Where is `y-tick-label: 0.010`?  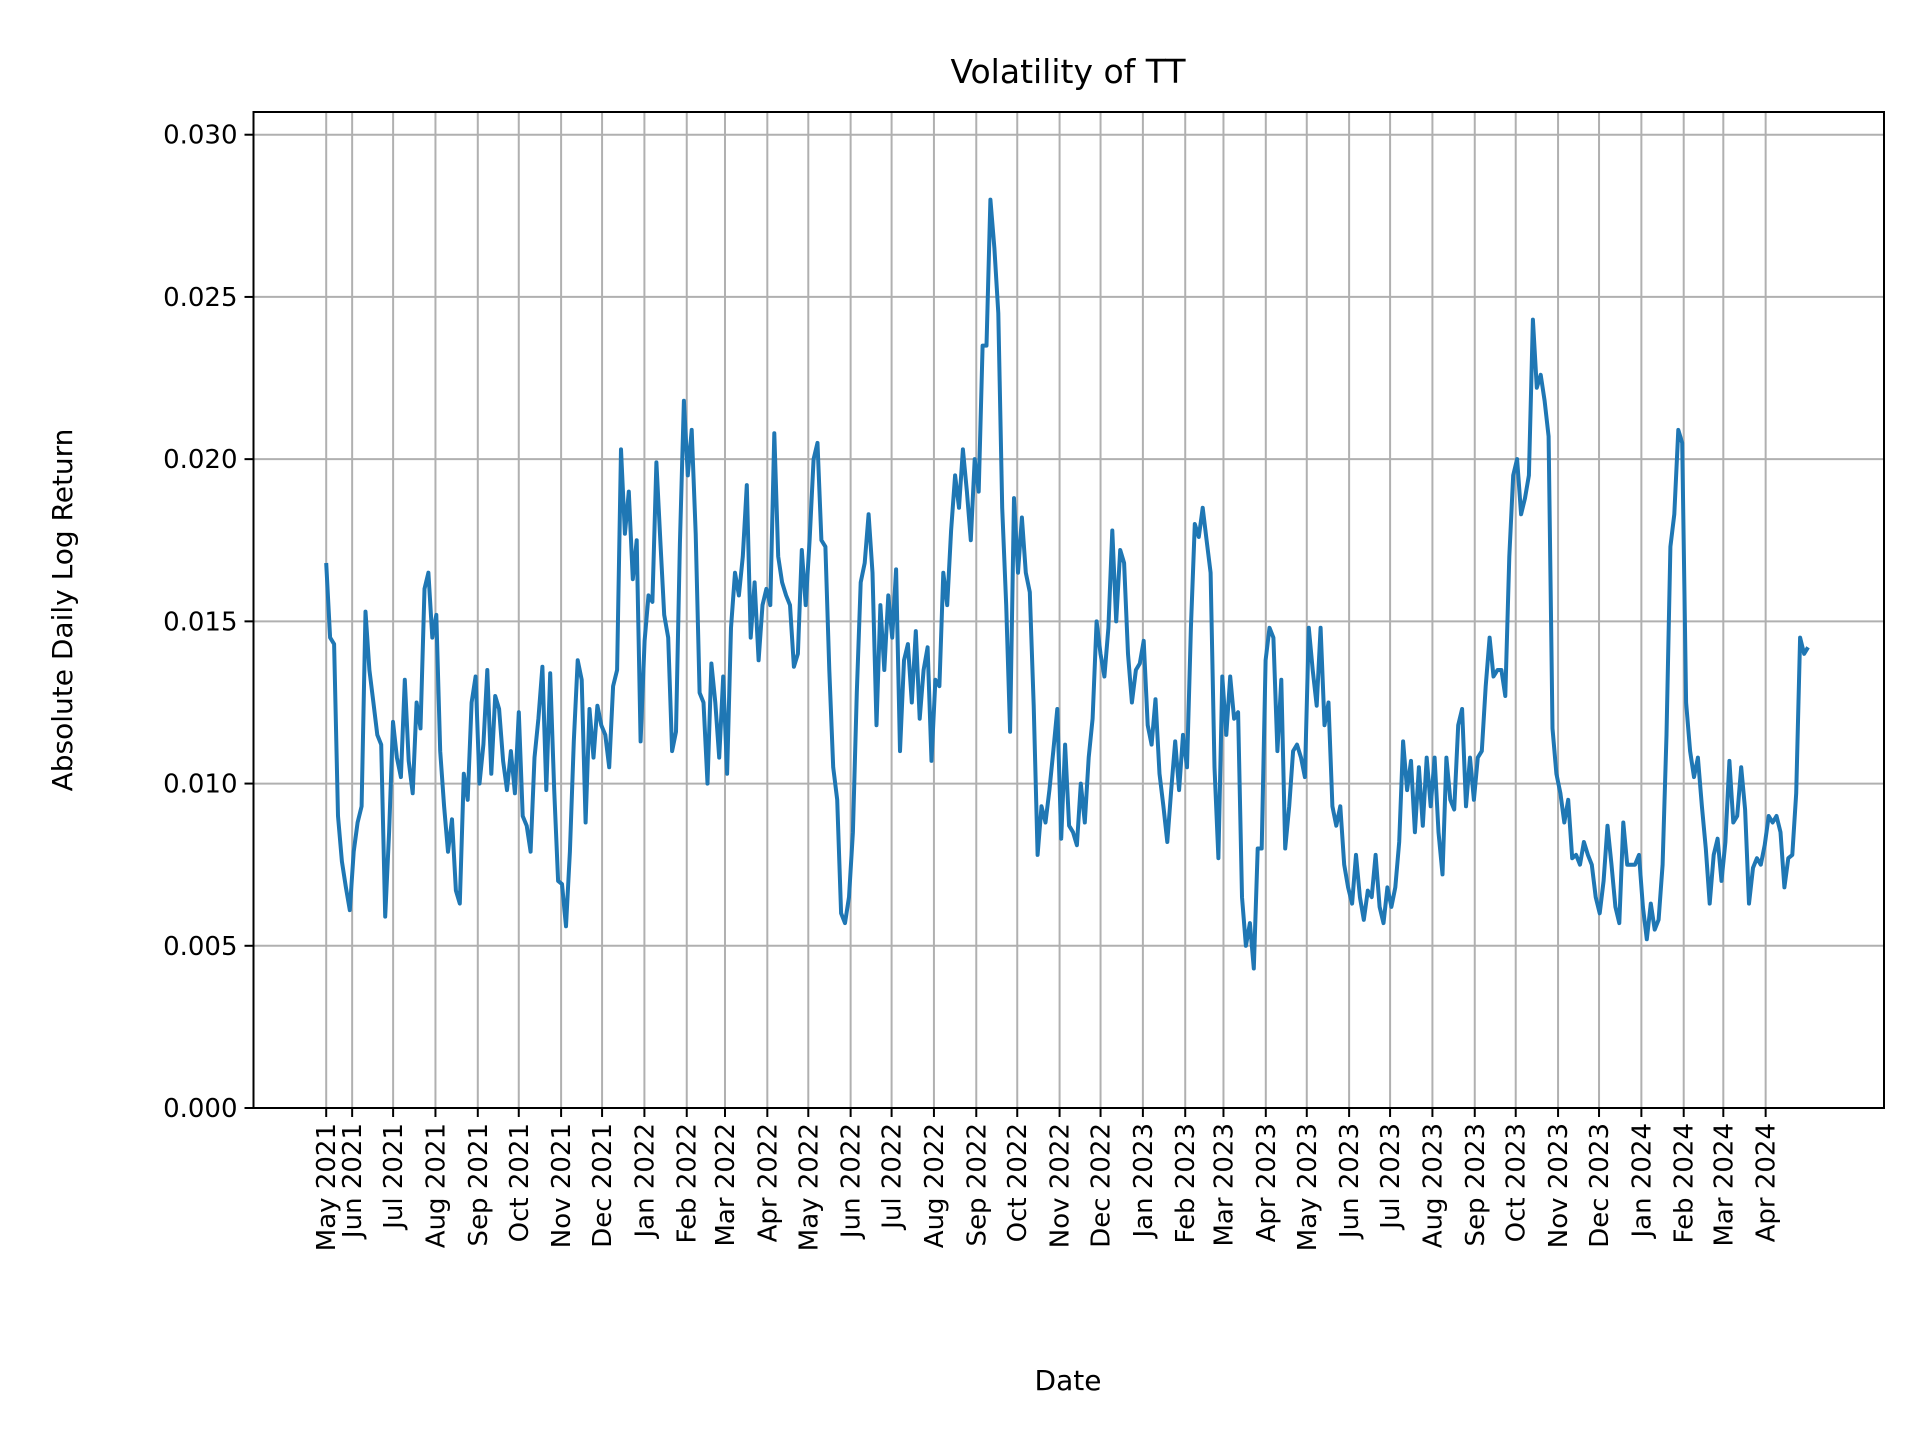
y-tick-label: 0.010 is located at coordinates (200, 785).